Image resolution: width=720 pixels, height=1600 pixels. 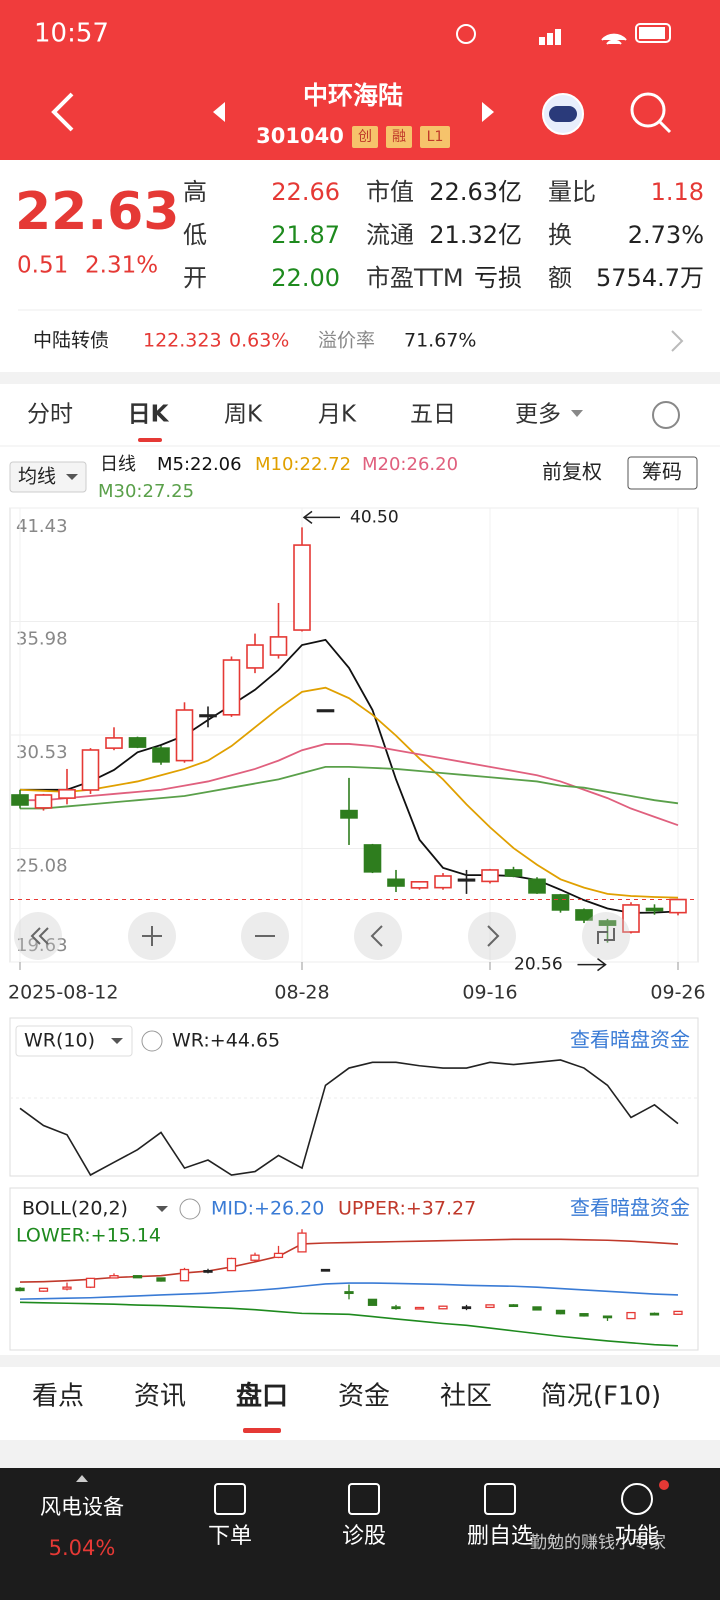 I want to click on y-tick-label: 19.63, so click(x=42, y=945).